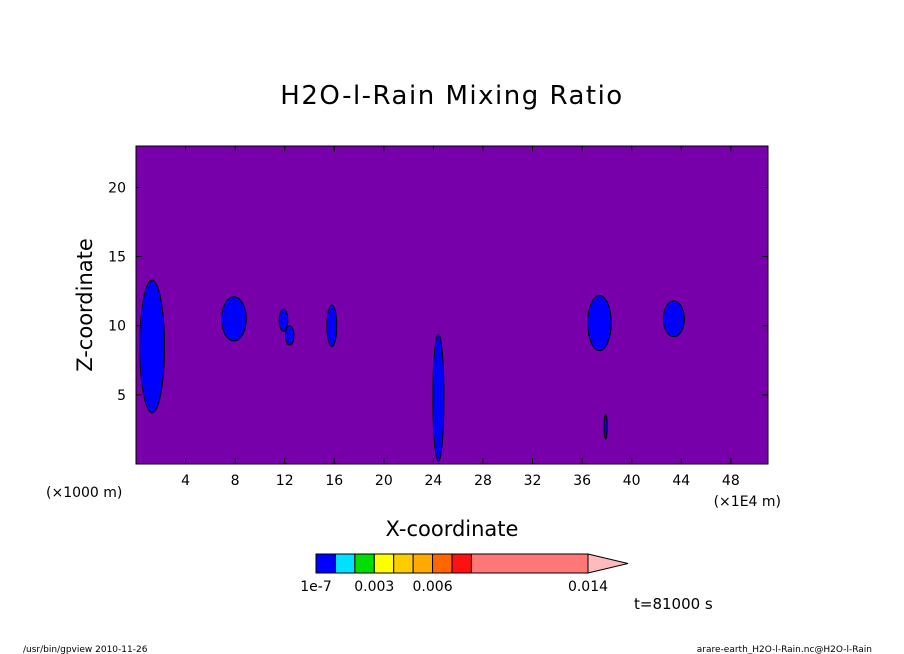 The height and width of the screenshot is (654, 904). I want to click on time-label: t=81000 s, so click(673, 604).